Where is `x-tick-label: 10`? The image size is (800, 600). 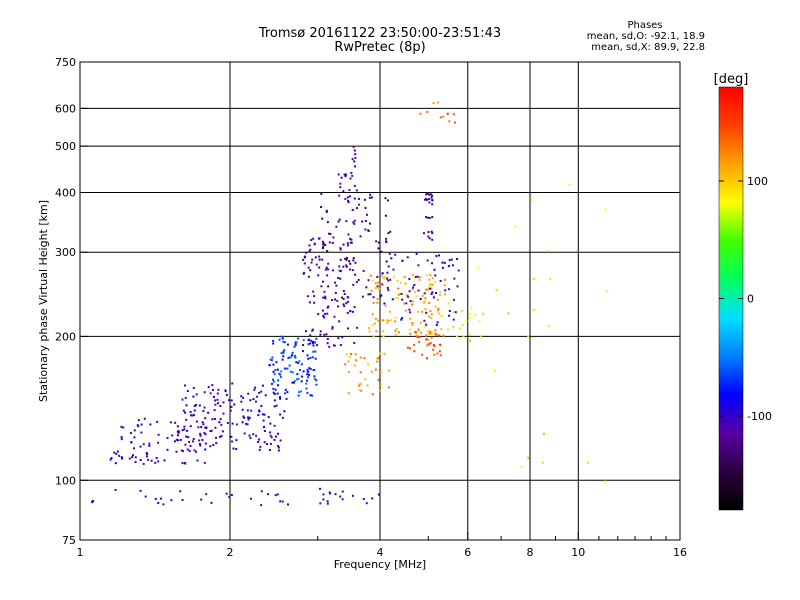
x-tick-label: 10 is located at coordinates (578, 552).